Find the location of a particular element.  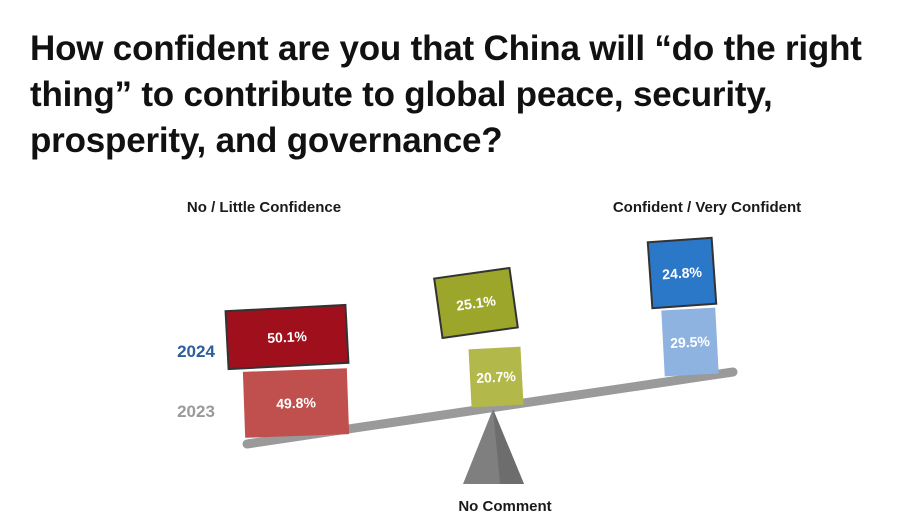

category-label-no-comment: No Comment is located at coordinates (504, 506).